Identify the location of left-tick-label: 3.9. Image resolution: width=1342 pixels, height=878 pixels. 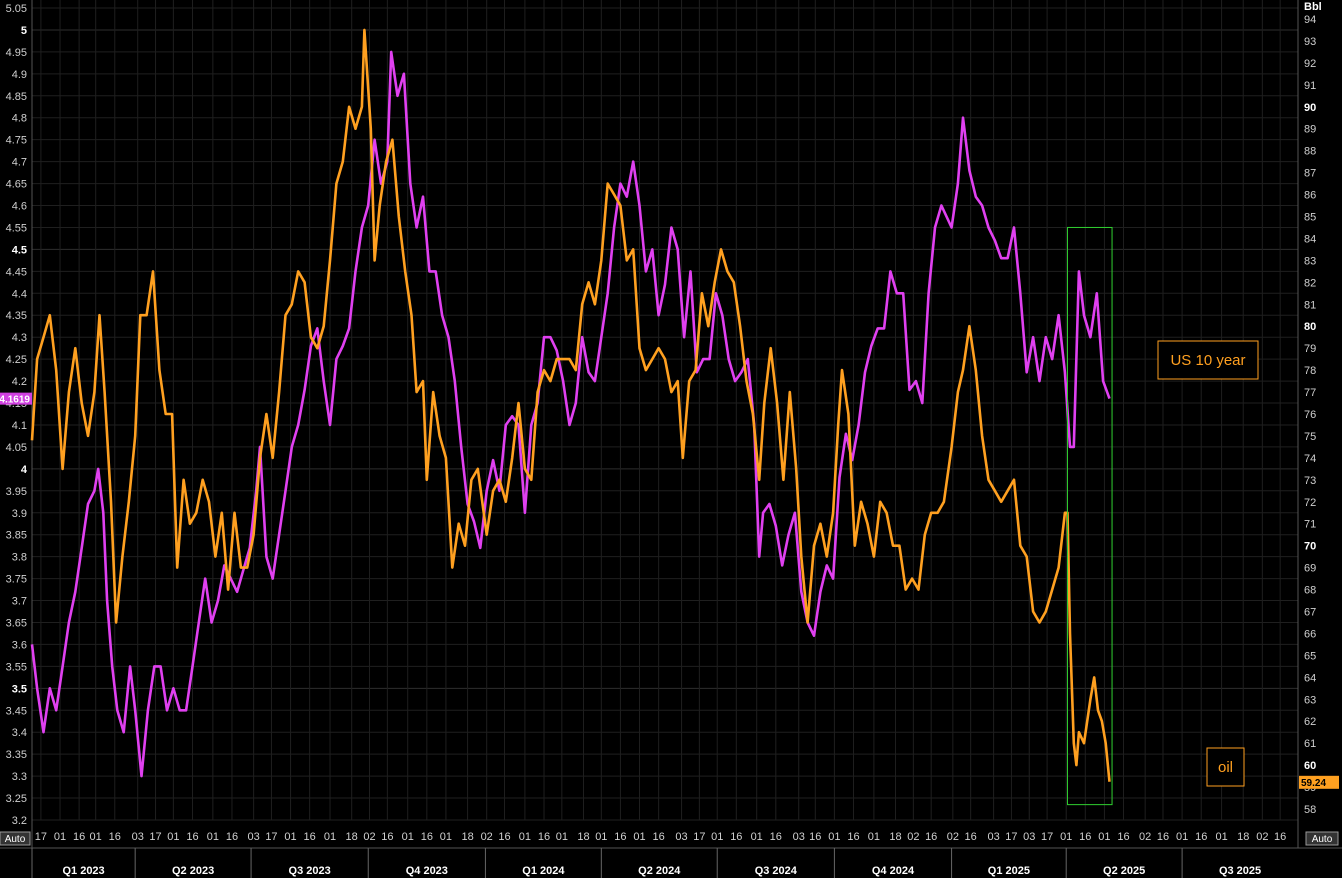
(19, 514).